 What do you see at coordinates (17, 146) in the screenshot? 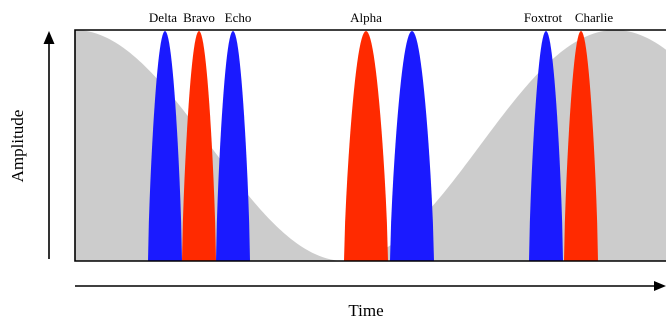
I see `y-axis-label: Amplitude` at bounding box center [17, 146].